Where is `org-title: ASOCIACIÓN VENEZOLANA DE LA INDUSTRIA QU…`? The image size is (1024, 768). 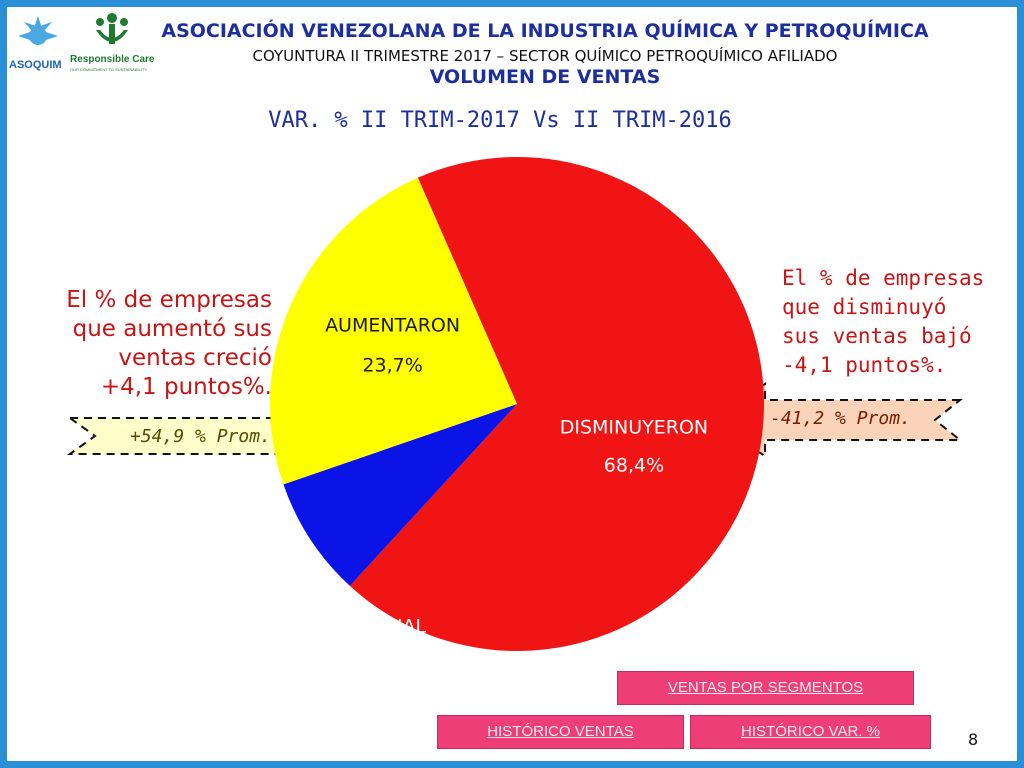 org-title: ASOCIACIÓN VENEZOLANA DE LA INDUSTRIA QU… is located at coordinates (545, 31).